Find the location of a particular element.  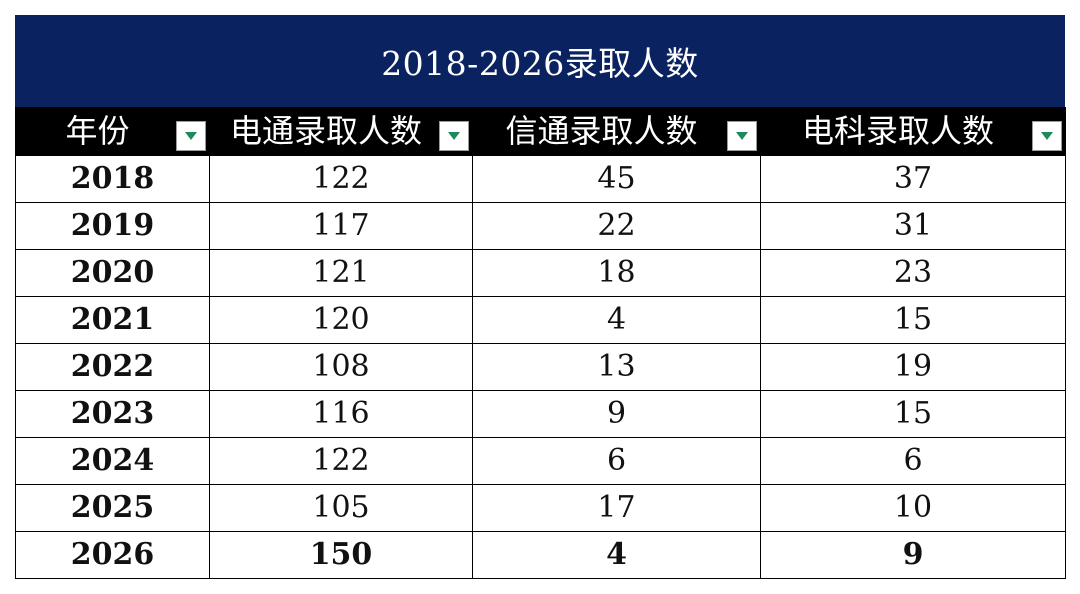

cell-xt: 45 is located at coordinates (616, 179).